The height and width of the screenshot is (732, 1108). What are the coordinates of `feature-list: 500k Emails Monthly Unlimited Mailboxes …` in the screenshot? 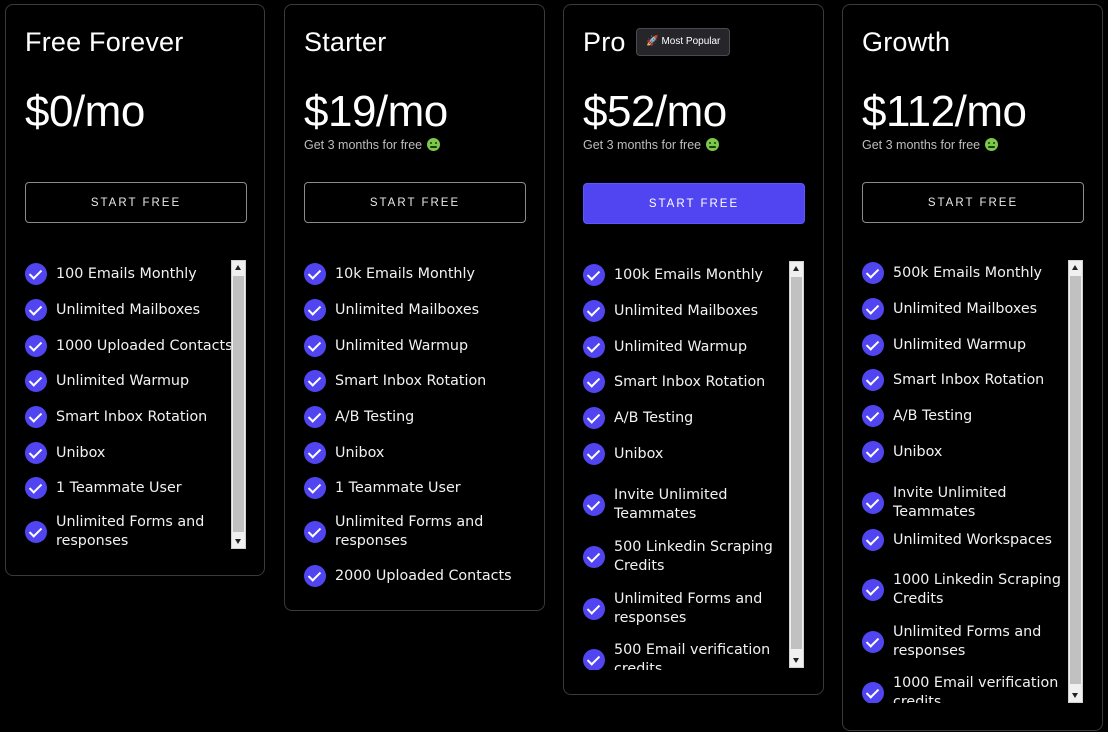 It's located at (973, 480).